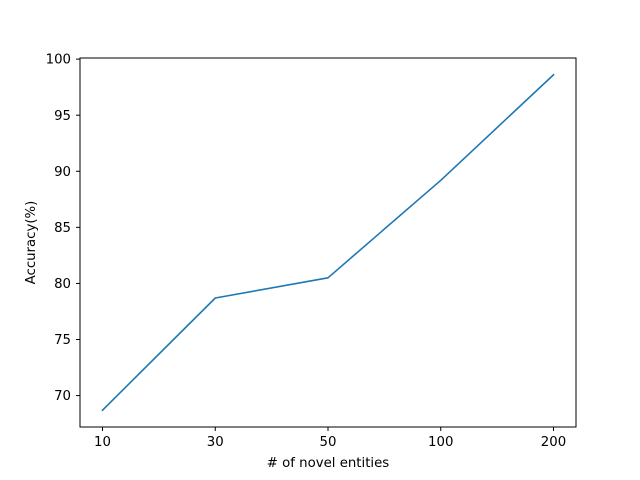  I want to click on x-tick-label: 50, so click(328, 442).